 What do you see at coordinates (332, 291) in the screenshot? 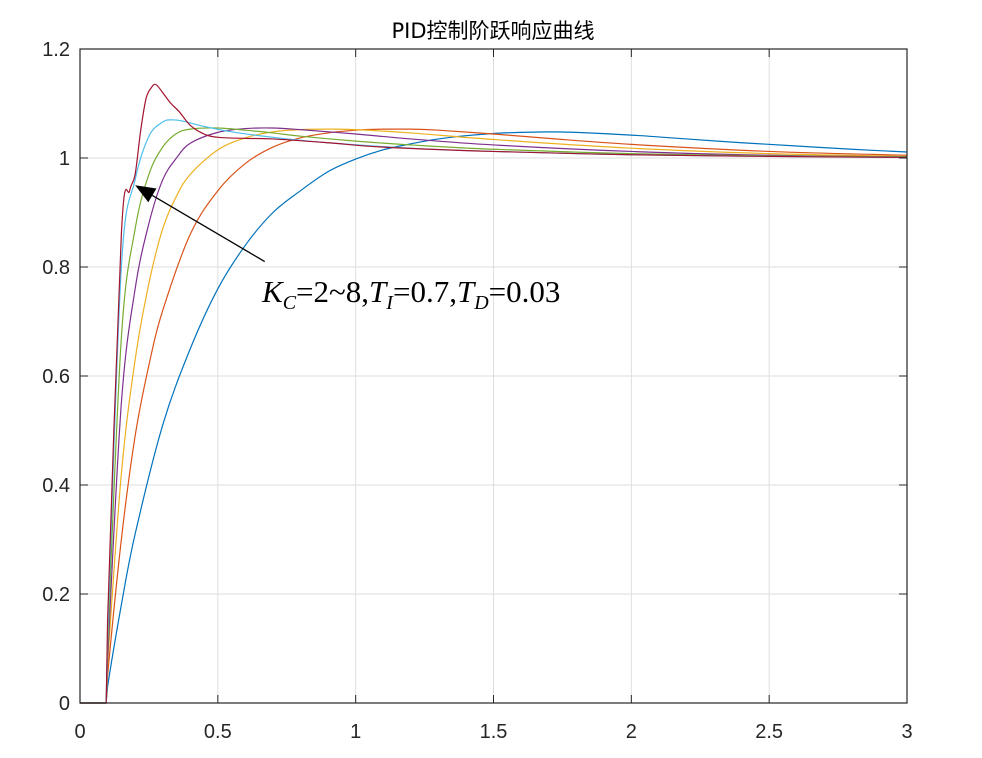
I see `annotation-kc-range: =2~8,` at bounding box center [332, 291].